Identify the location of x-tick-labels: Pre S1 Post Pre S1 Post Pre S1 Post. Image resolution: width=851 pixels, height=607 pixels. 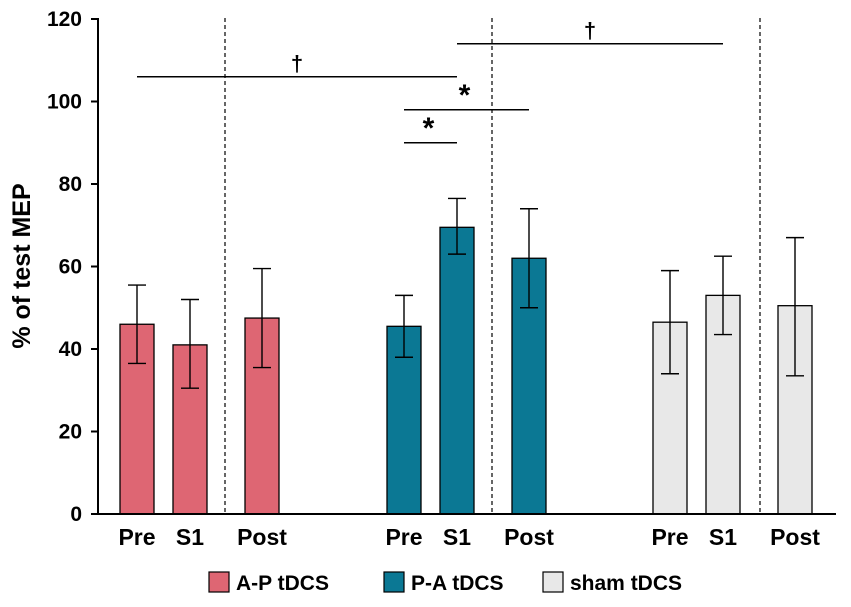
(469, 537).